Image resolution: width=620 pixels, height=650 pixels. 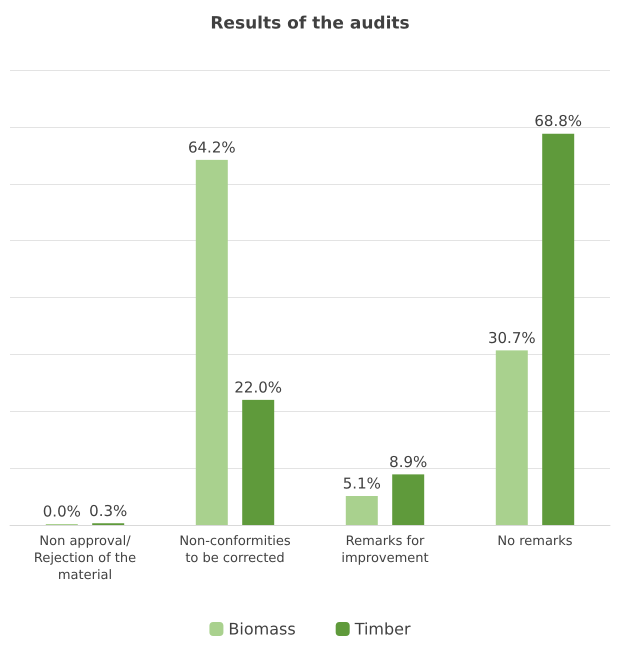 What do you see at coordinates (383, 629) in the screenshot?
I see `legend-label: Timber` at bounding box center [383, 629].